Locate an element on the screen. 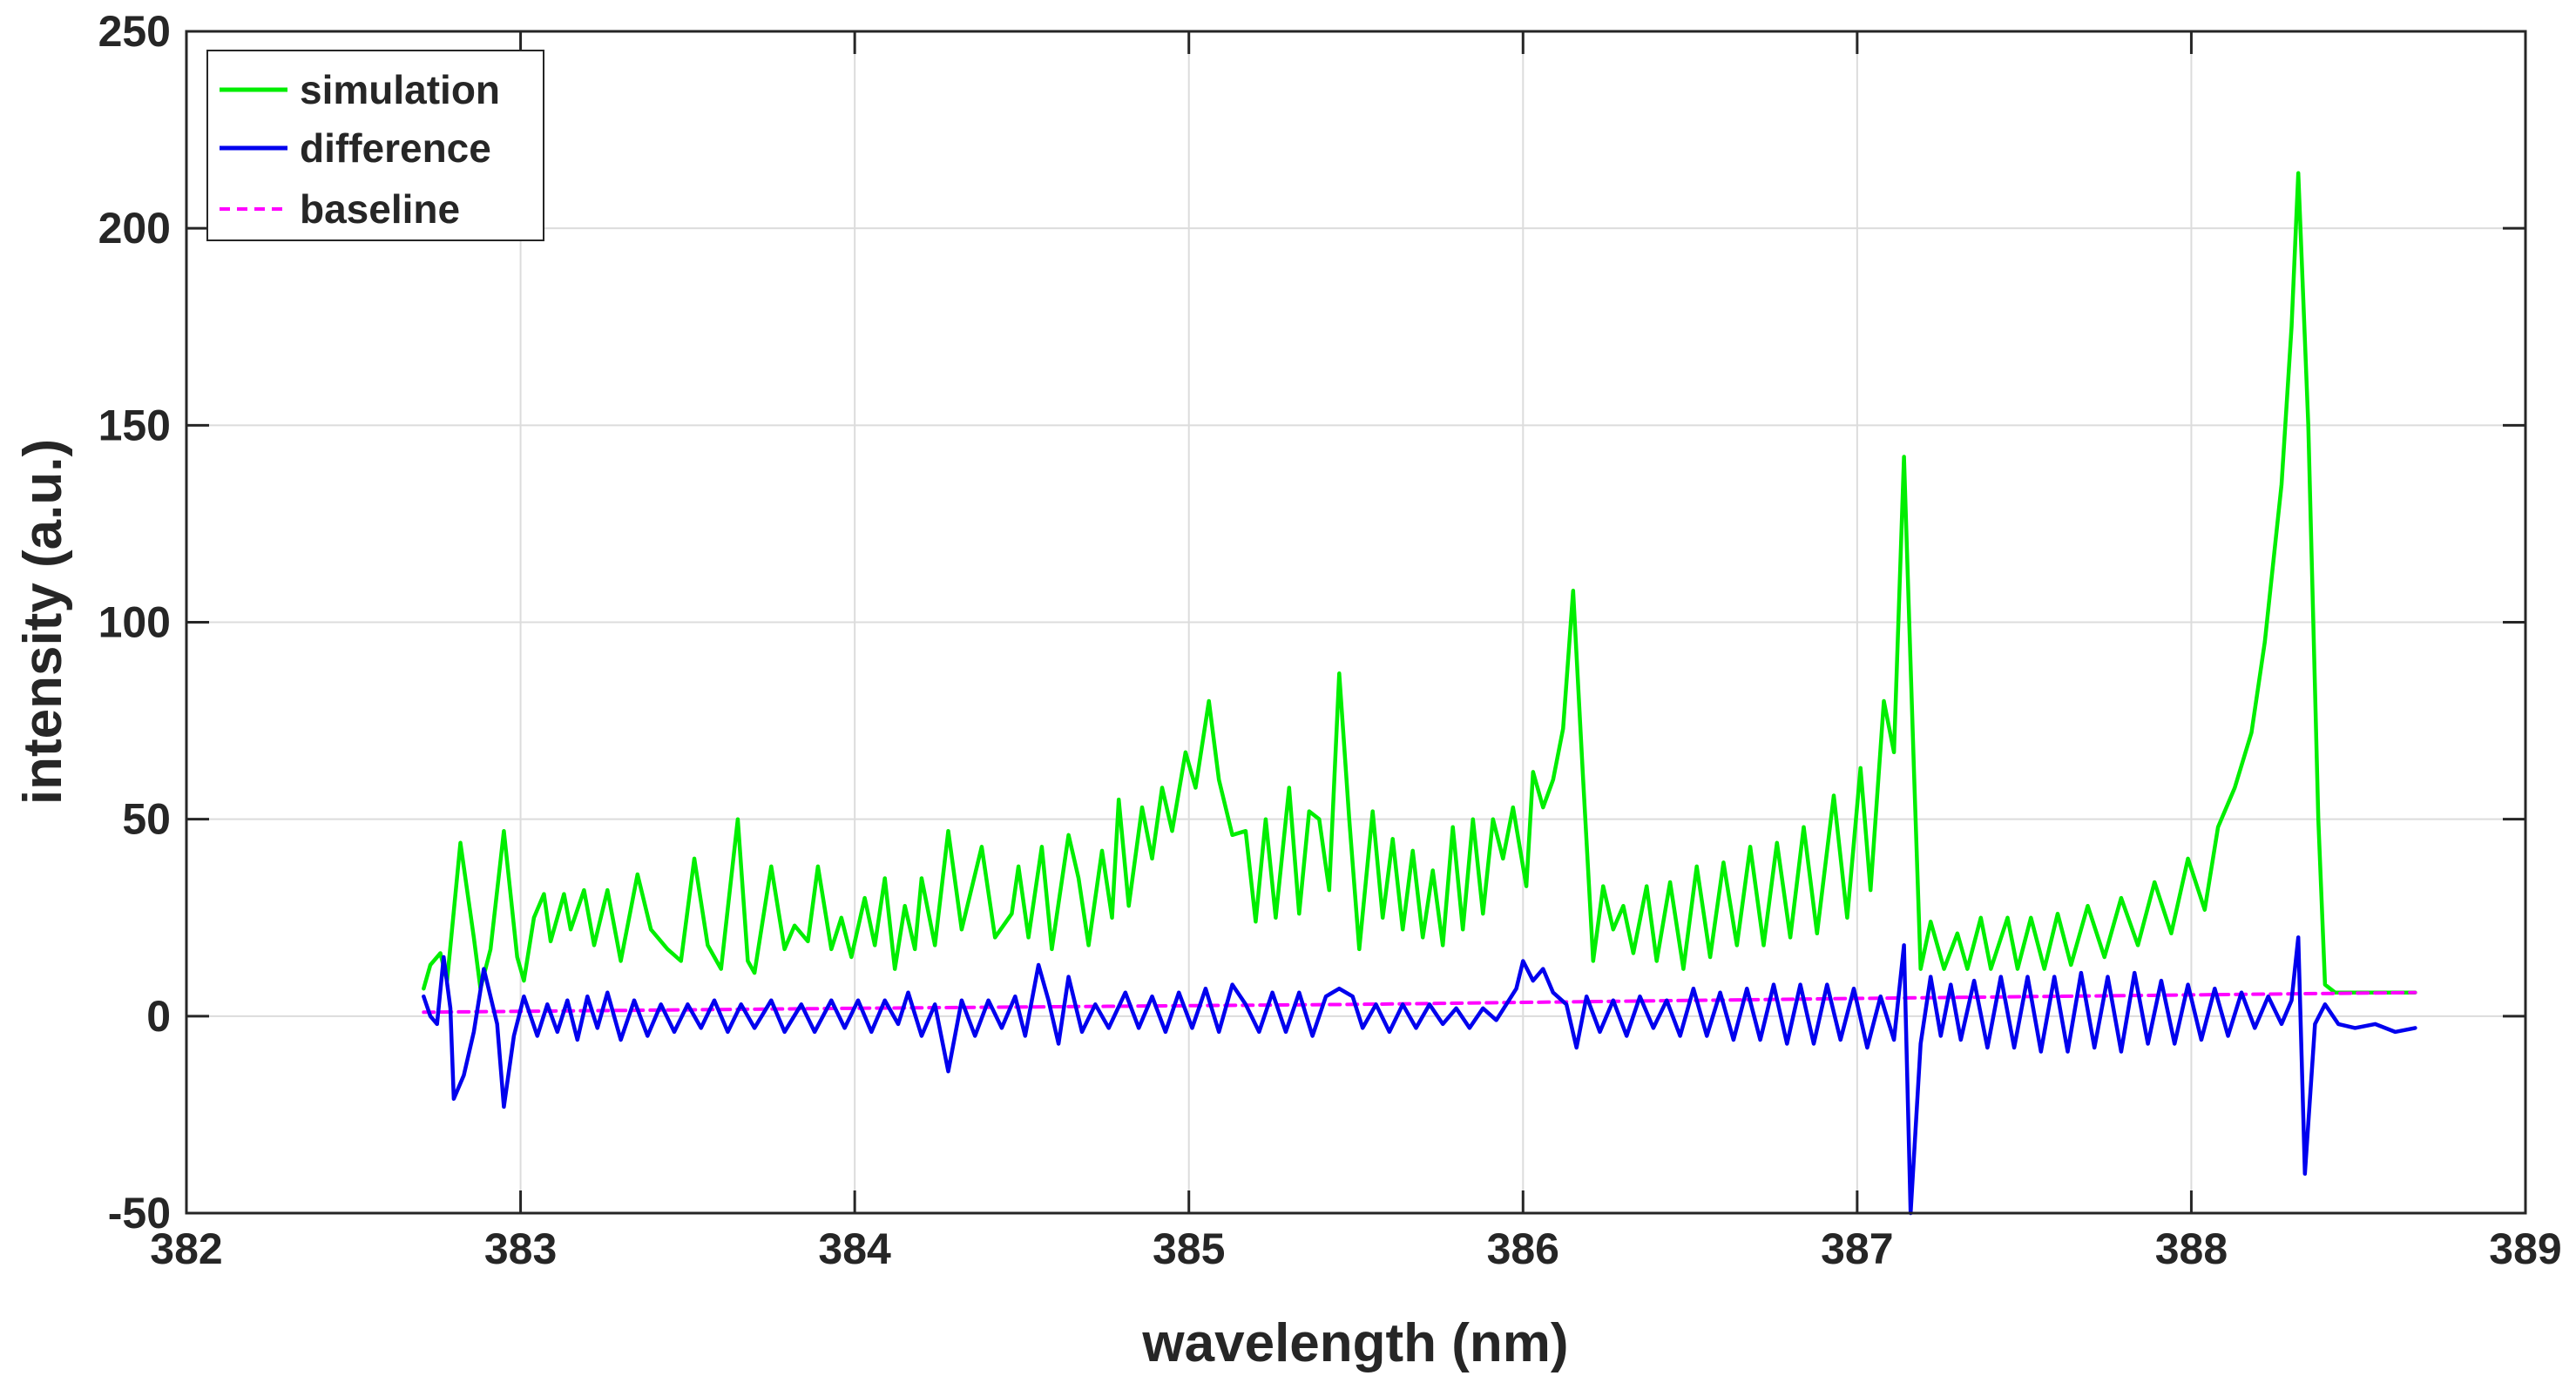  y-tick-label: 100 is located at coordinates (134, 623).